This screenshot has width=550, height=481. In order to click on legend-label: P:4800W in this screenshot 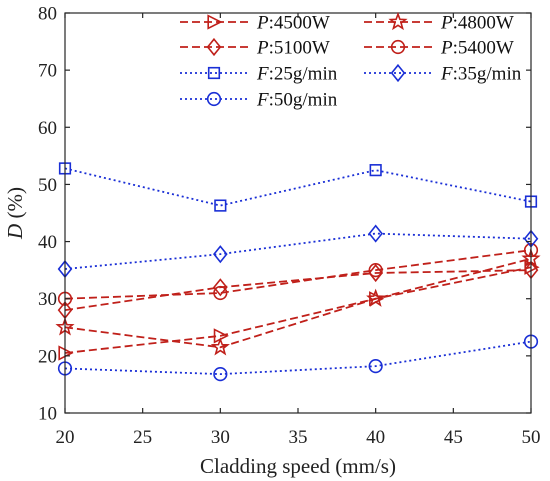, I will do `click(477, 23)`.